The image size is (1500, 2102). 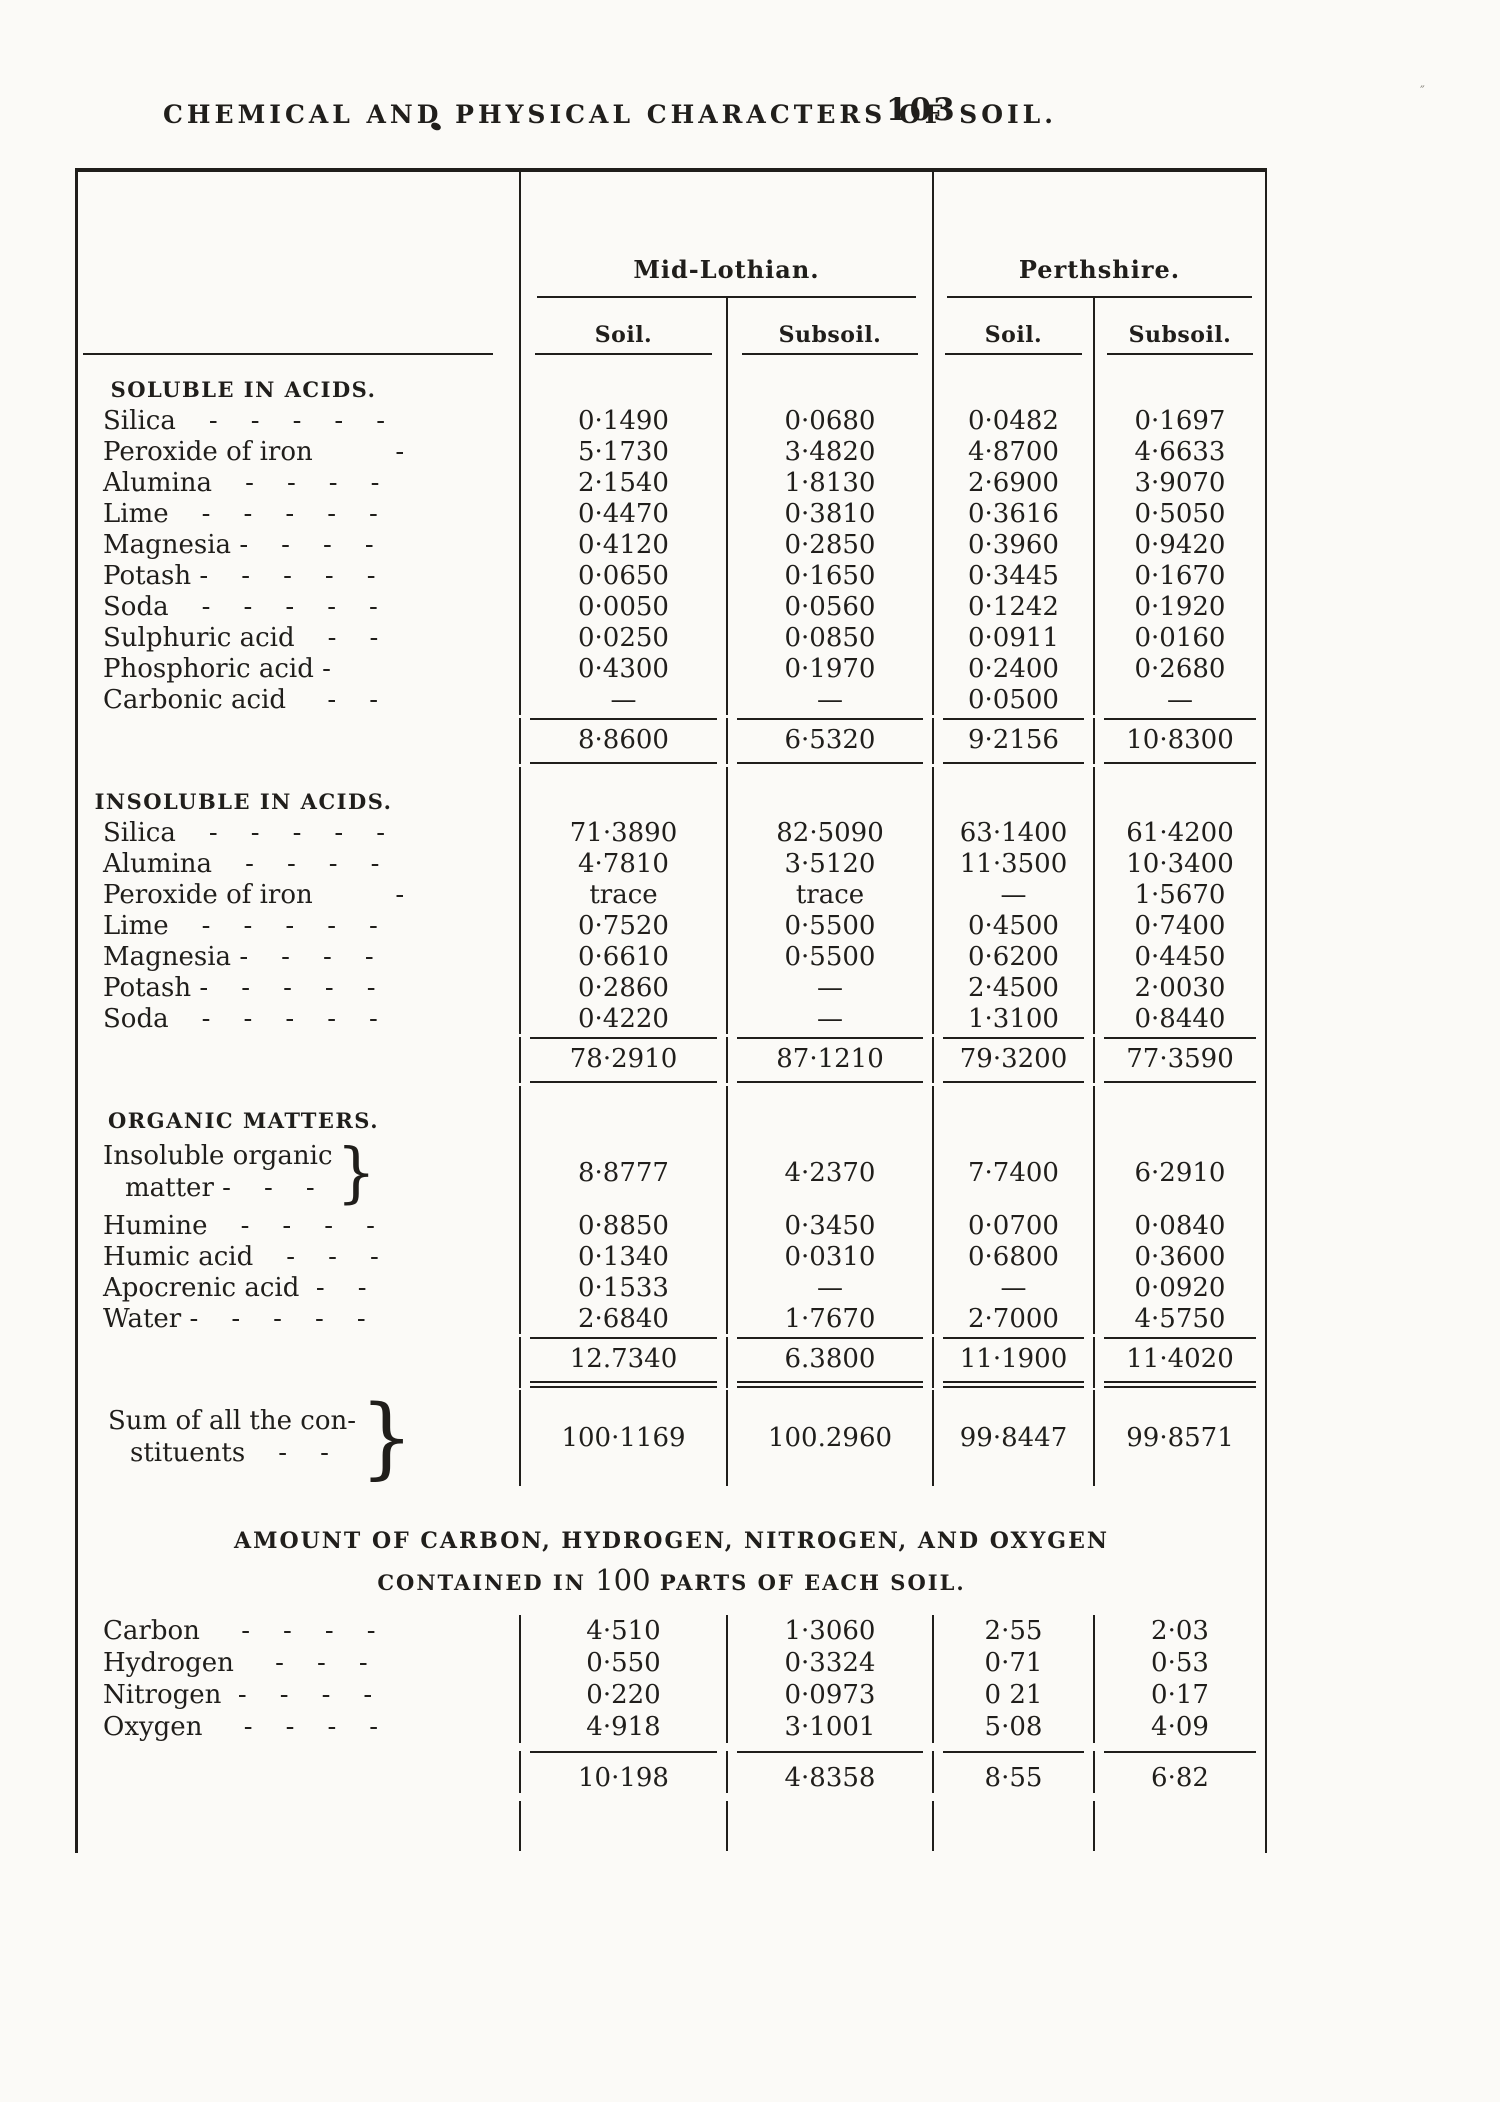 I want to click on value-cell: 4·918, so click(x=622, y=1727).